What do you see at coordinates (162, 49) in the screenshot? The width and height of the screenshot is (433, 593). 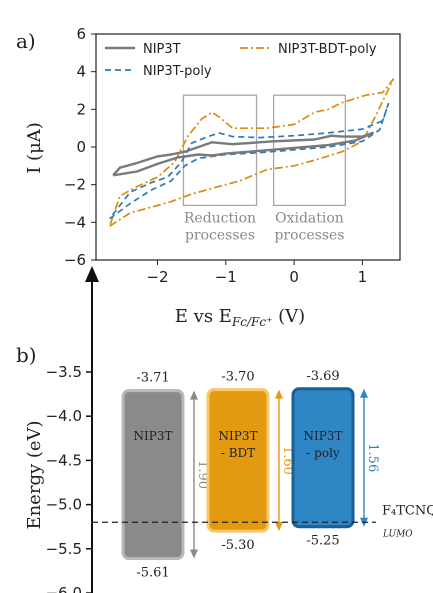 I see `legend-entry: NIP3T` at bounding box center [162, 49].